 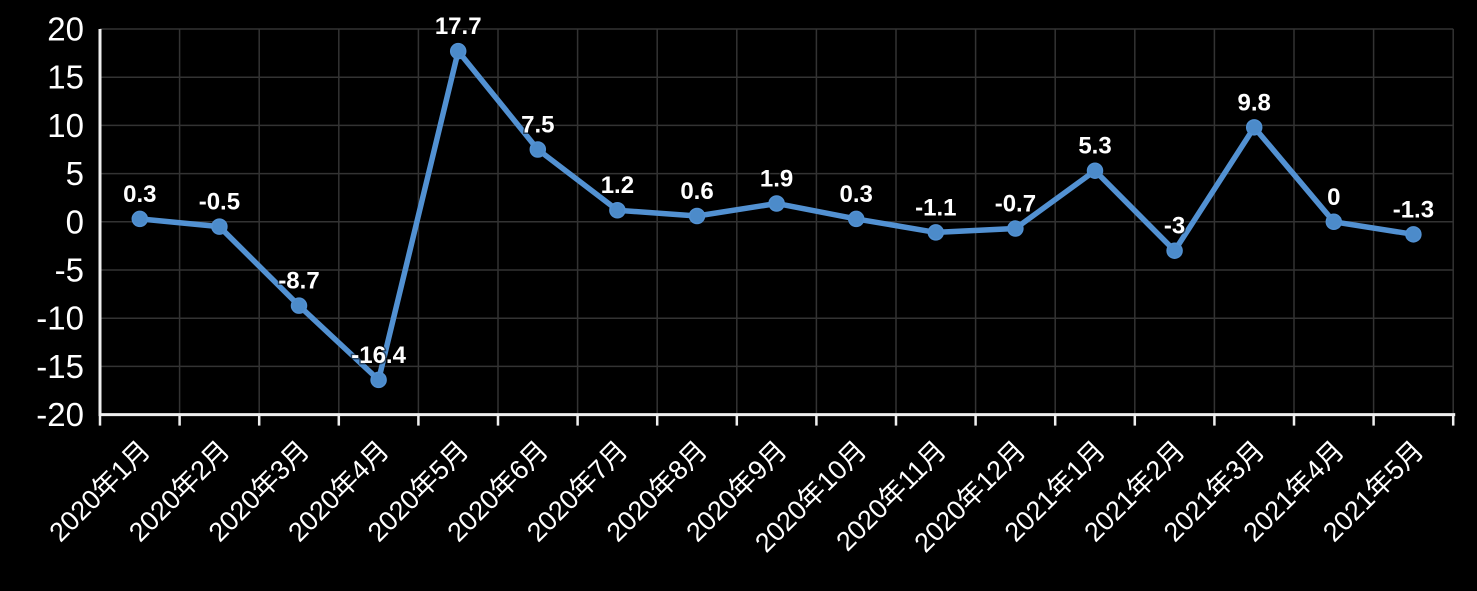 I want to click on data-label: 1.2, so click(x=617, y=185).